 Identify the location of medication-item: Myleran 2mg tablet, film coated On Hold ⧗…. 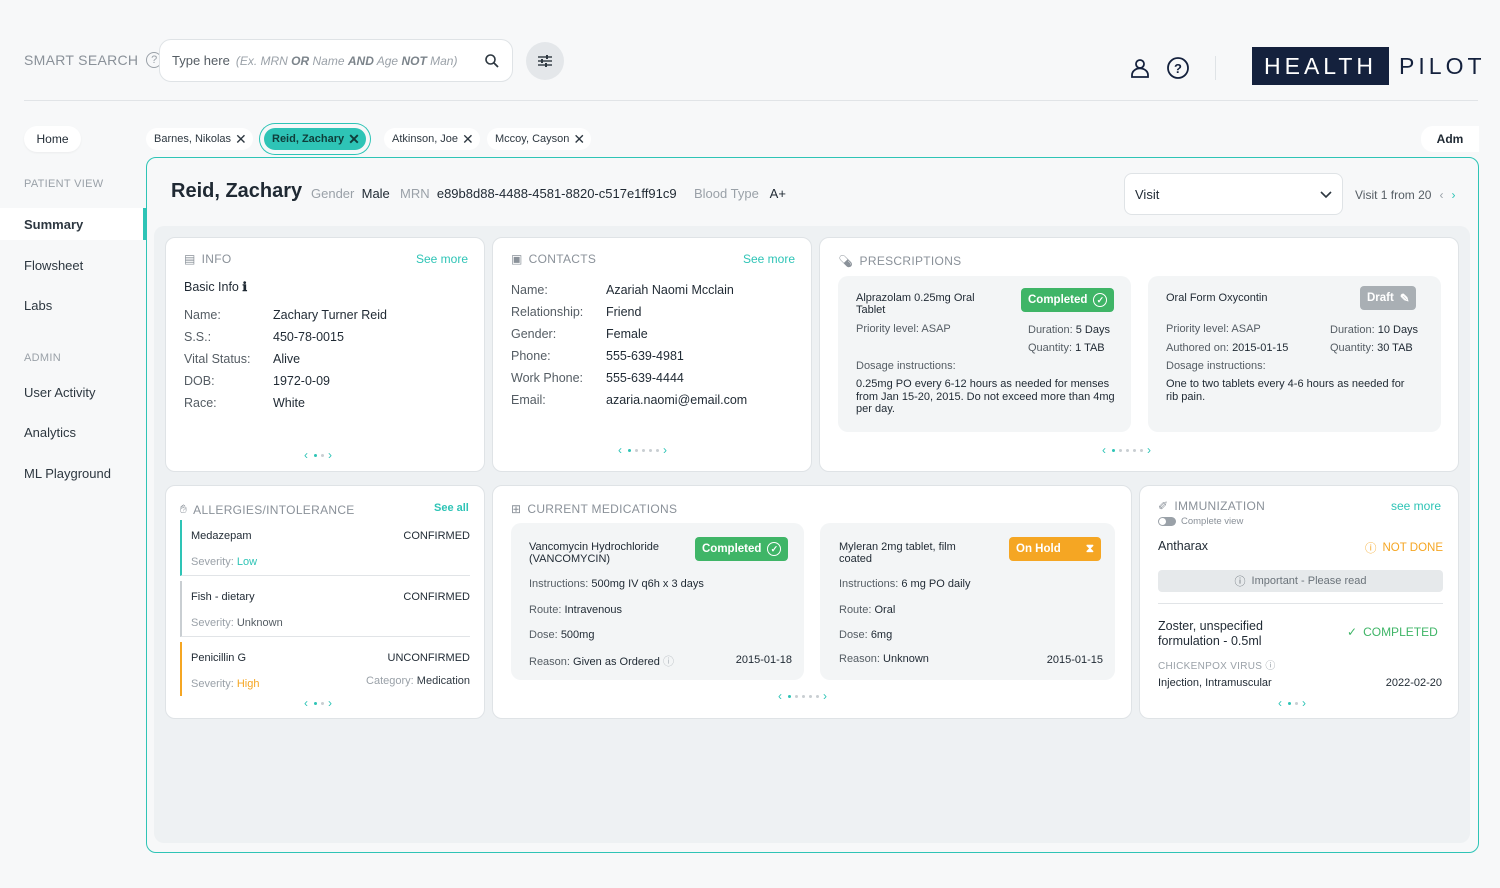
(967, 601).